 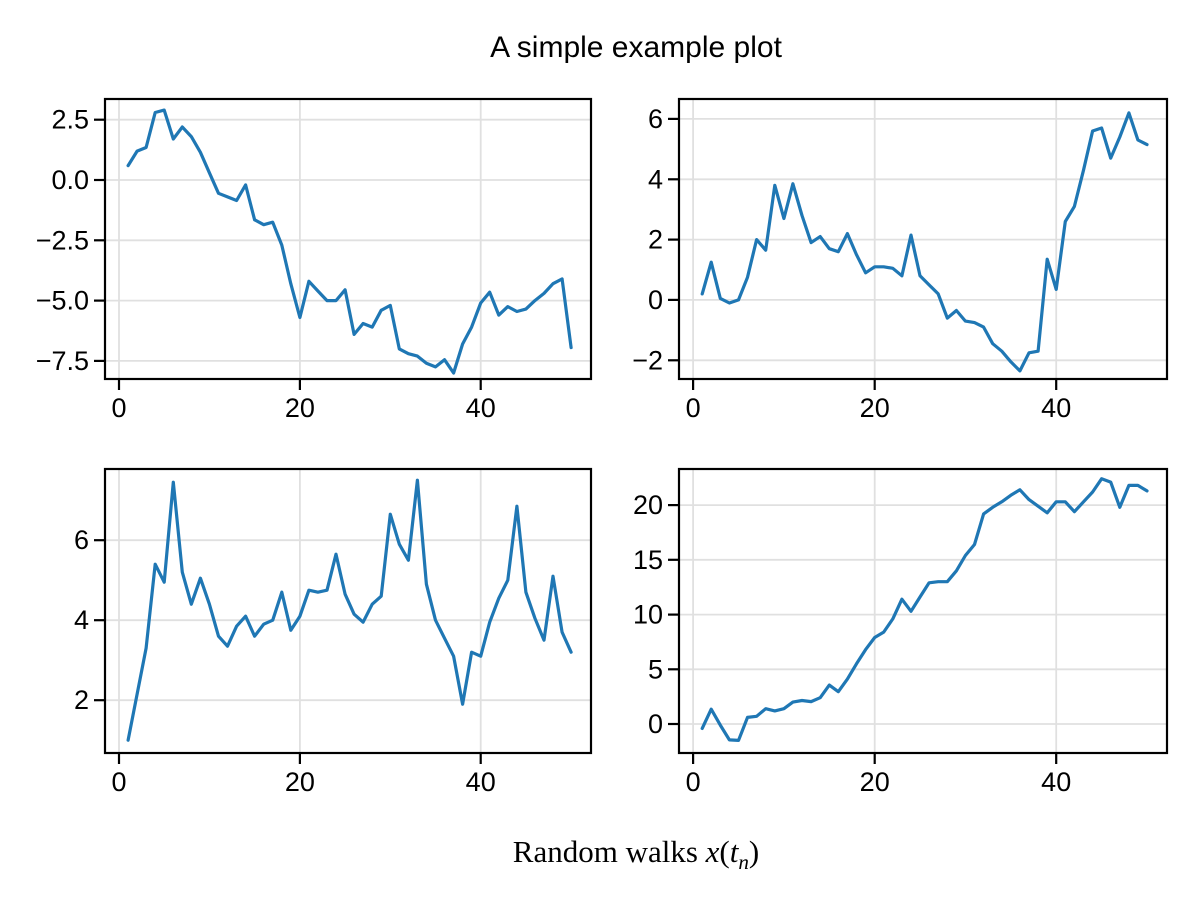 What do you see at coordinates (724, 851) in the screenshot?
I see `xlabel-paren-open: (` at bounding box center [724, 851].